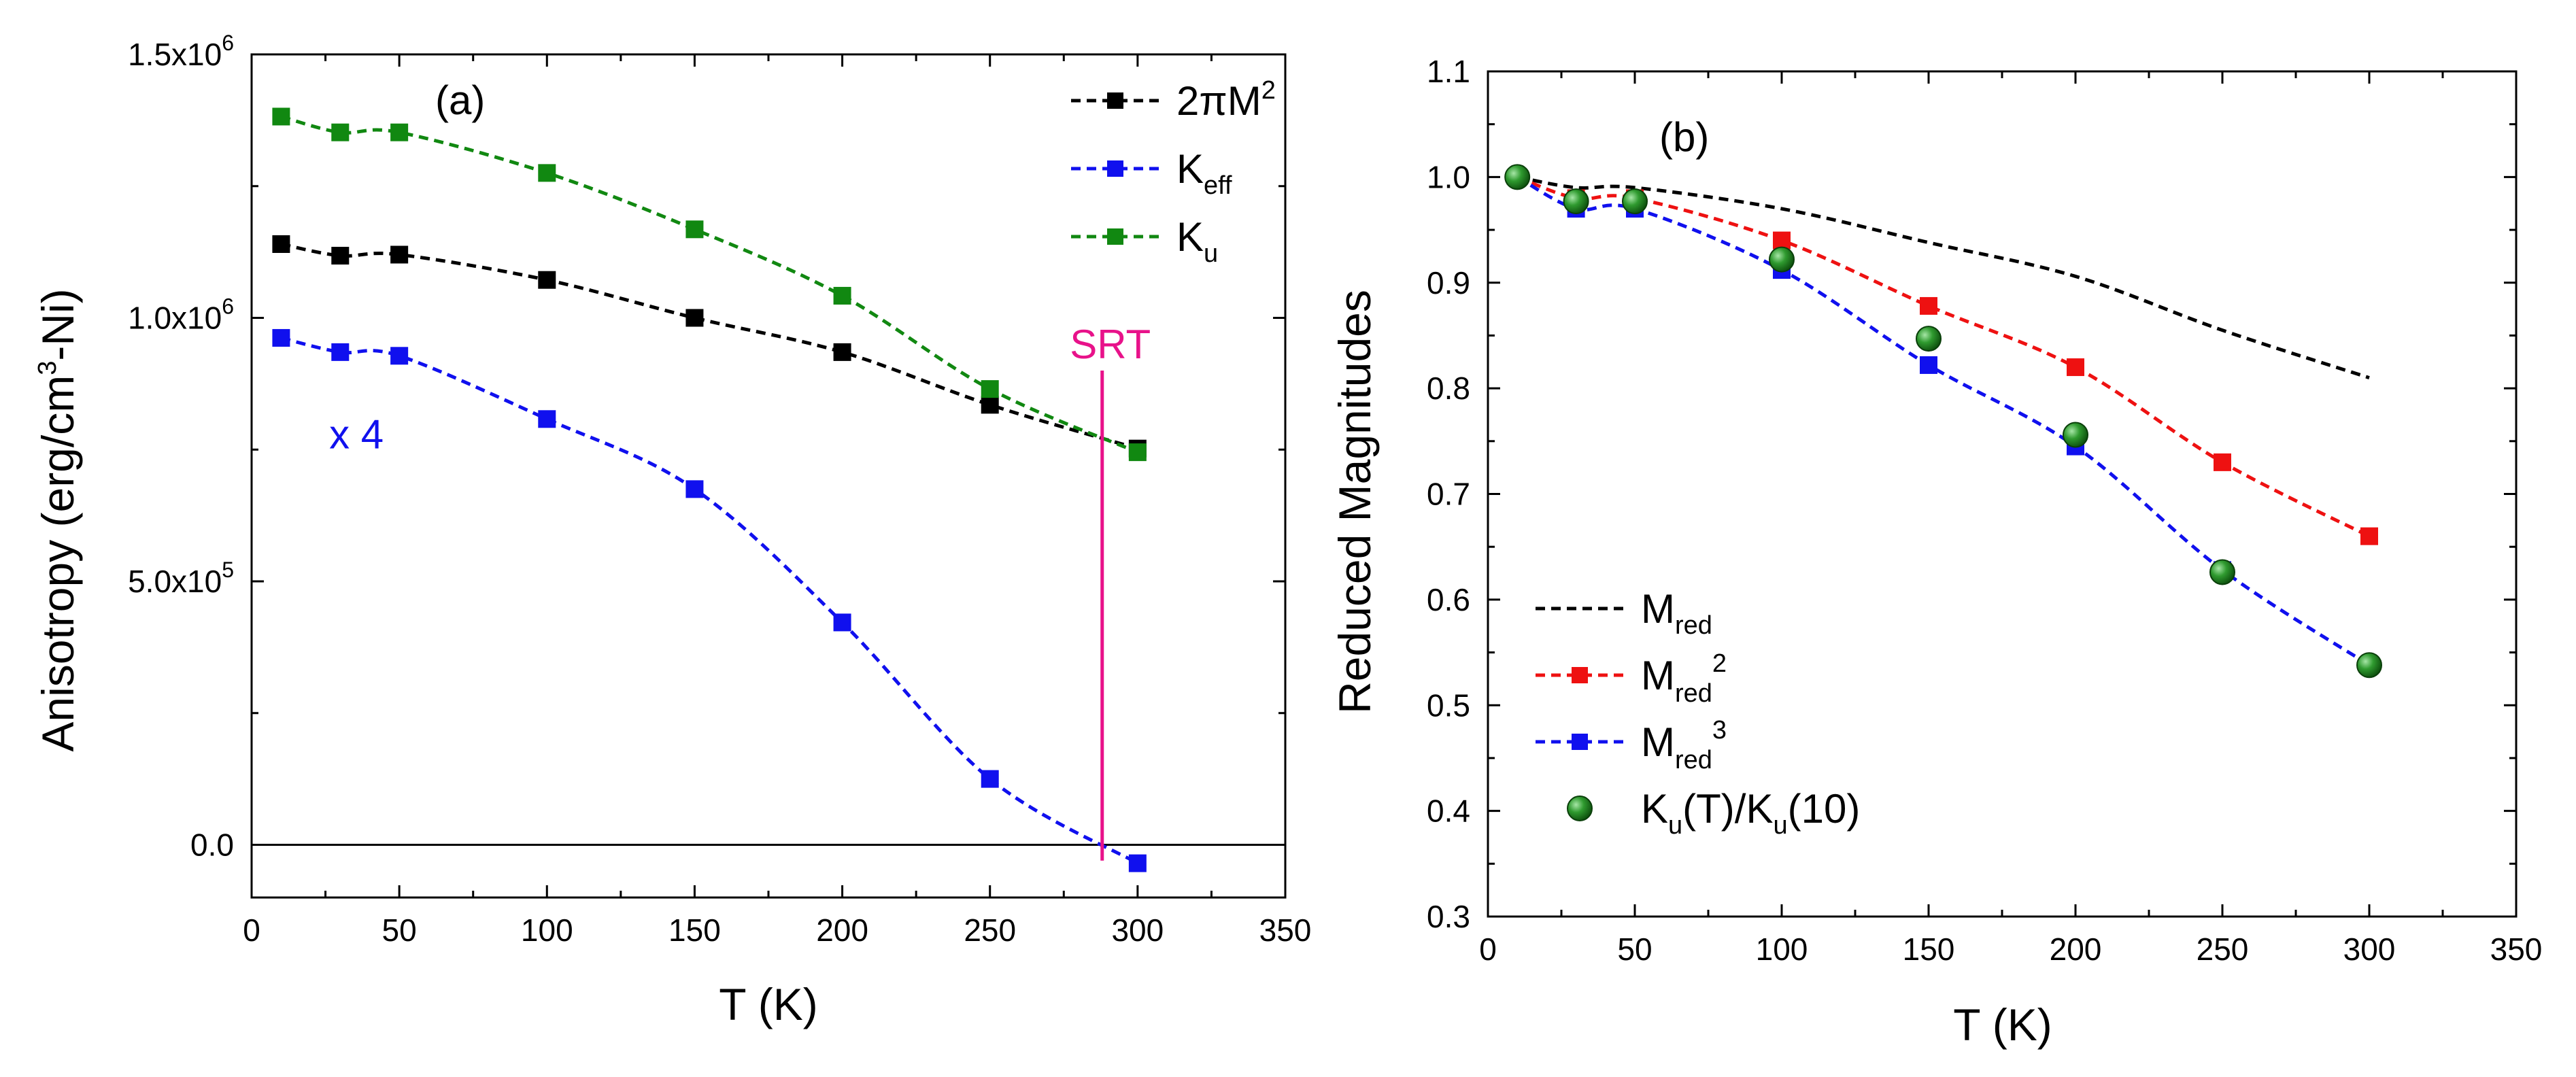  I want to click on x-tick-label: 50, so click(1634, 949).